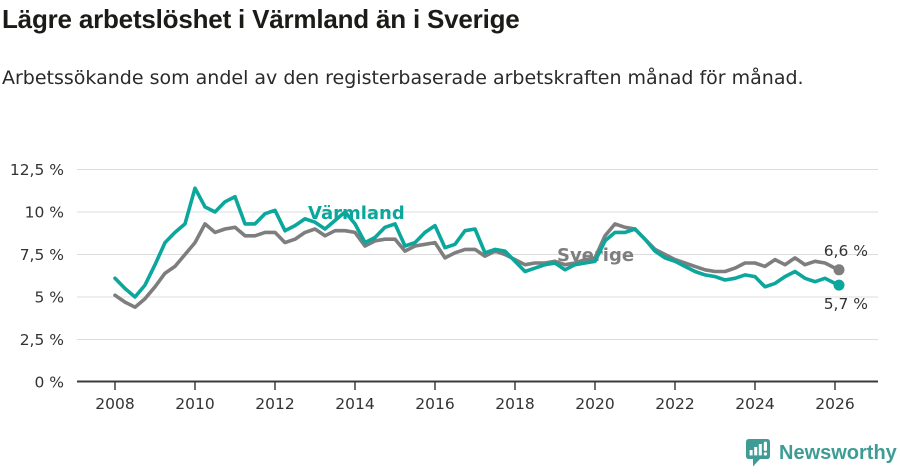 Image resolution: width=900 pixels, height=474 pixels. What do you see at coordinates (49, 383) in the screenshot?
I see `y-tick-label: 0 %` at bounding box center [49, 383].